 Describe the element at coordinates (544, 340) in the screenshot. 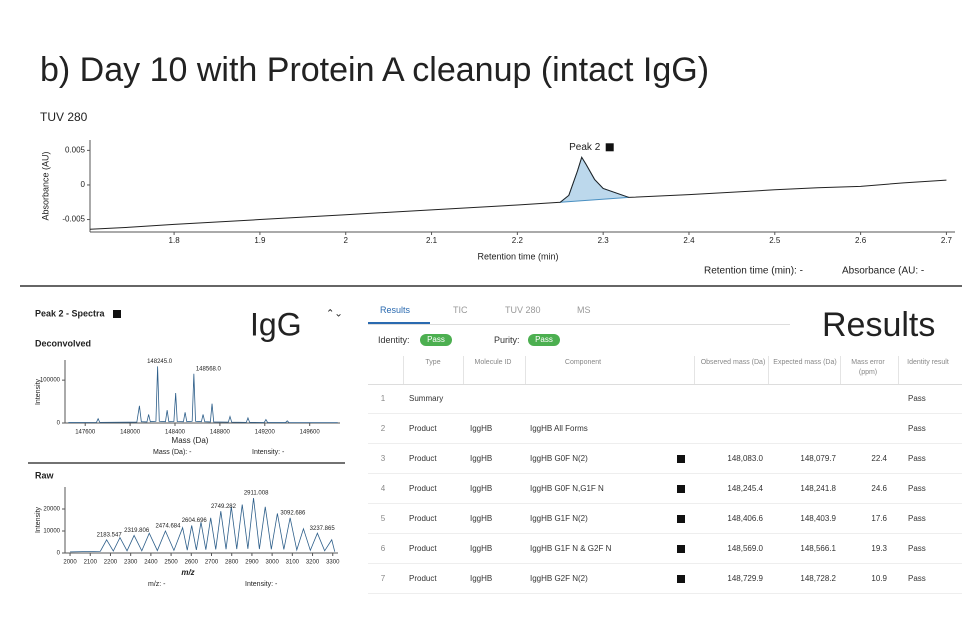

I see `status-pill: Pass` at that location.